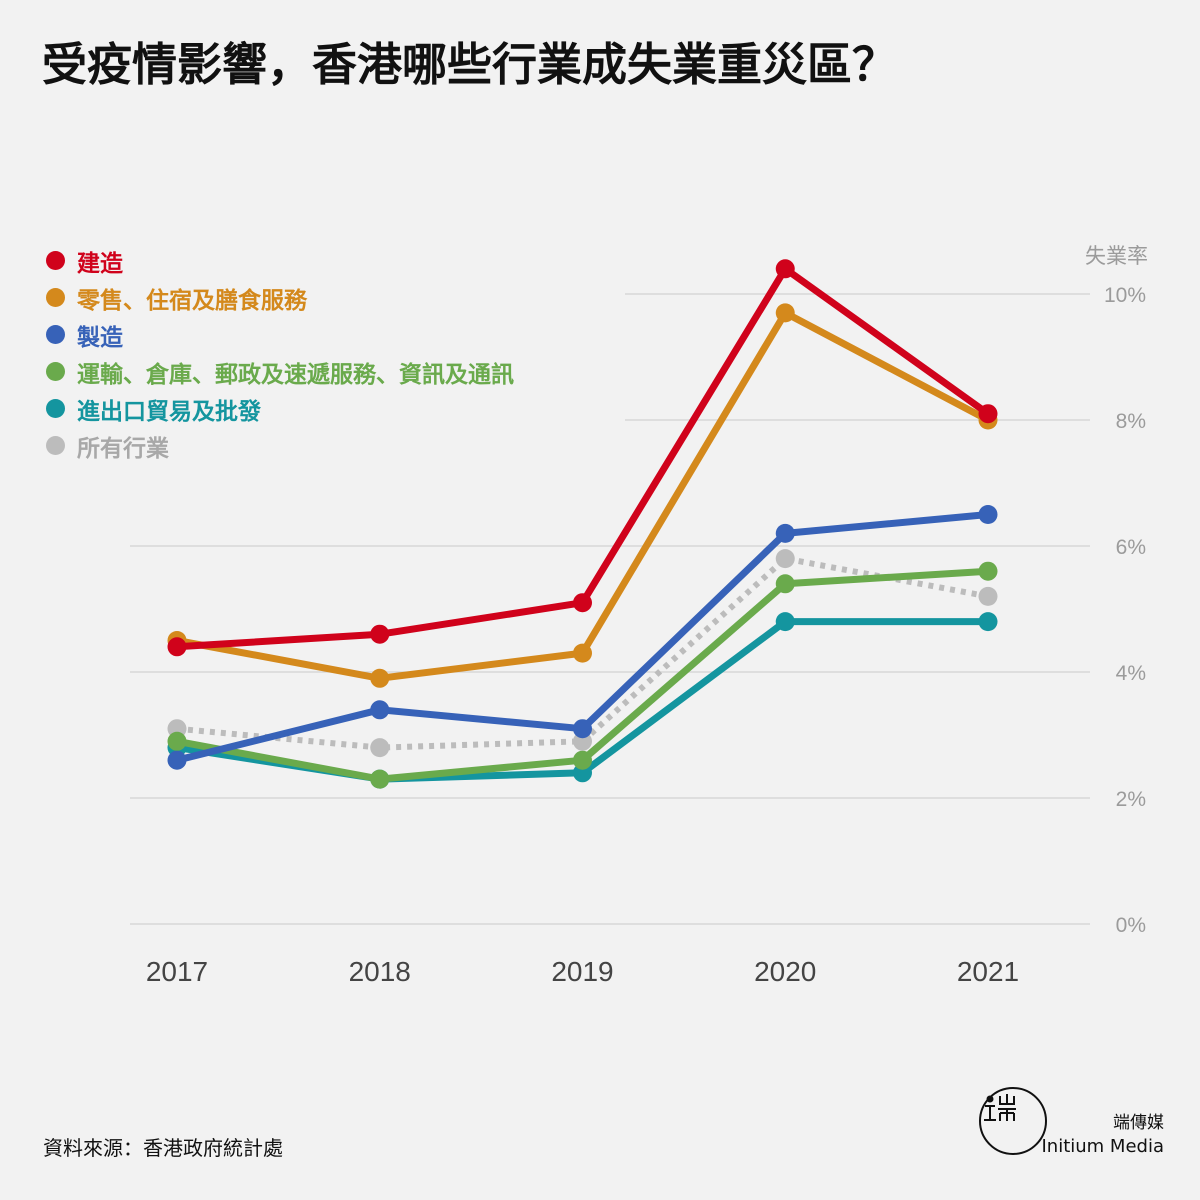  Describe the element at coordinates (470, 64) in the screenshot. I see `chart-title: 受疫情影響，香港哪些行業成失業重災區？` at that location.